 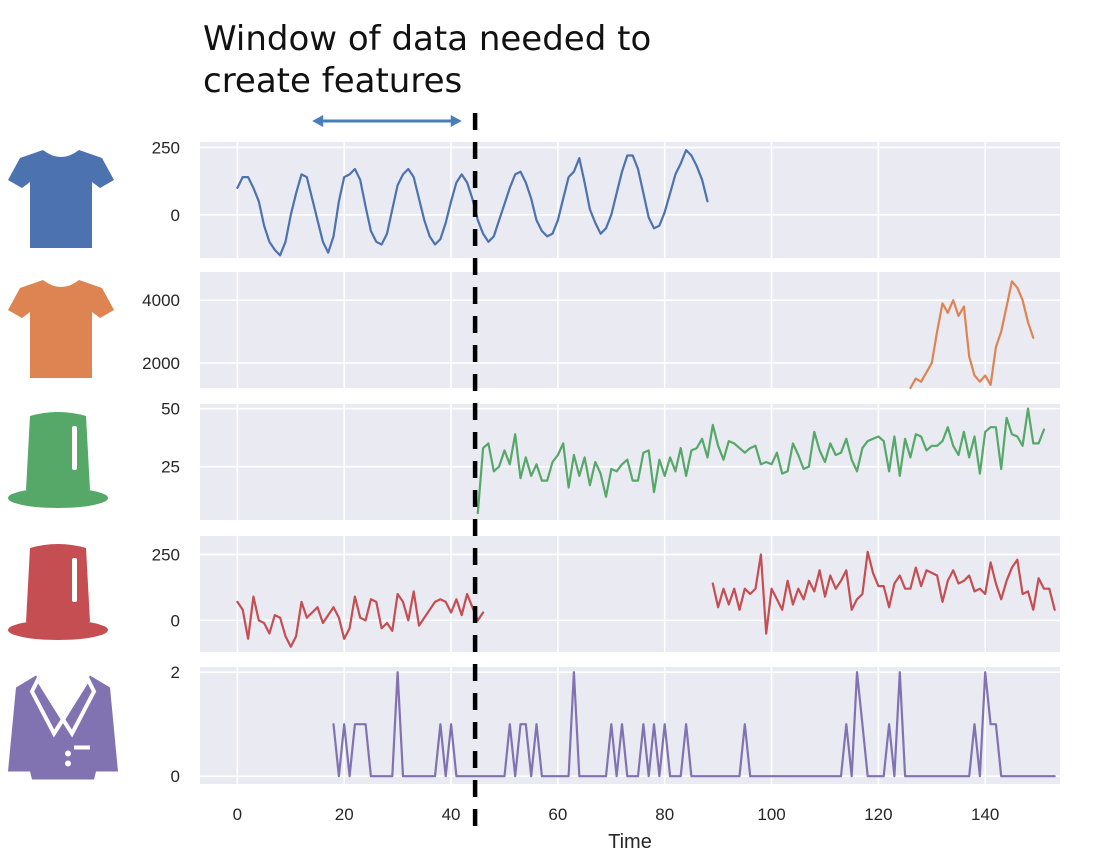 I want to click on panel-1: 0 250, so click(x=606, y=198).